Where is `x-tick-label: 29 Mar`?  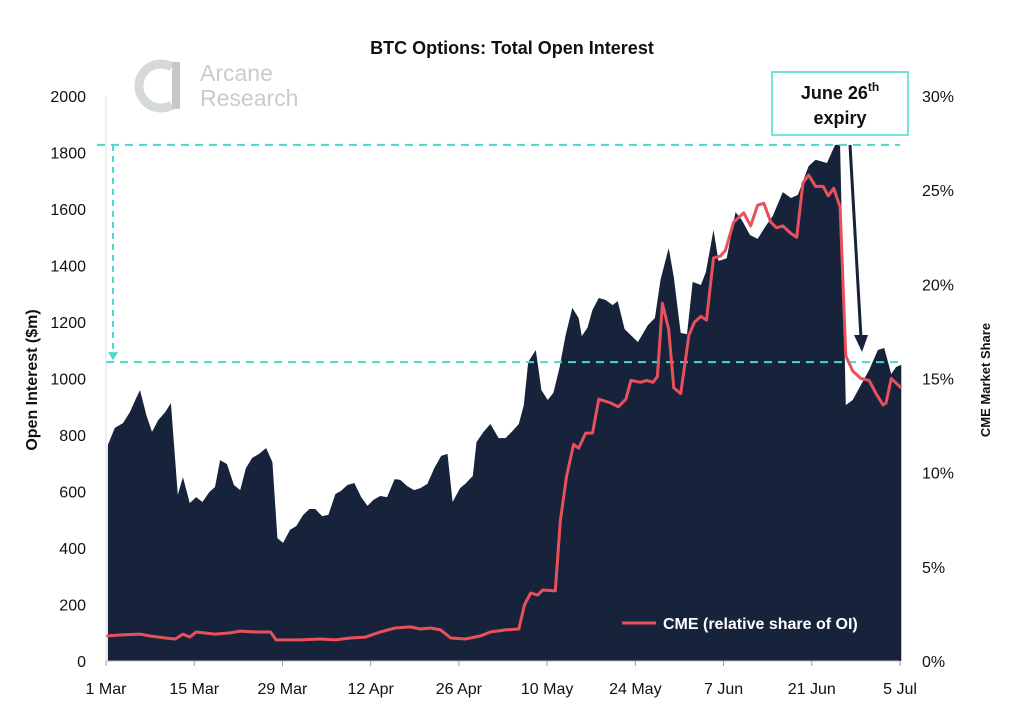 x-tick-label: 29 Mar is located at coordinates (283, 689).